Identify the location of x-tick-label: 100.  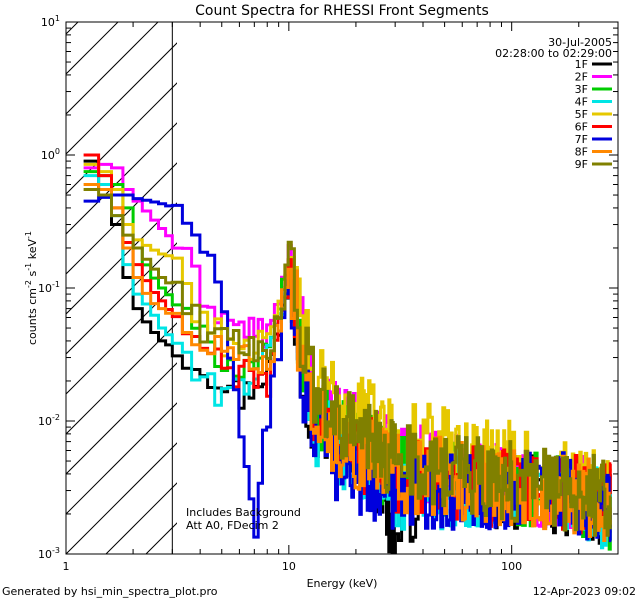
(511, 566).